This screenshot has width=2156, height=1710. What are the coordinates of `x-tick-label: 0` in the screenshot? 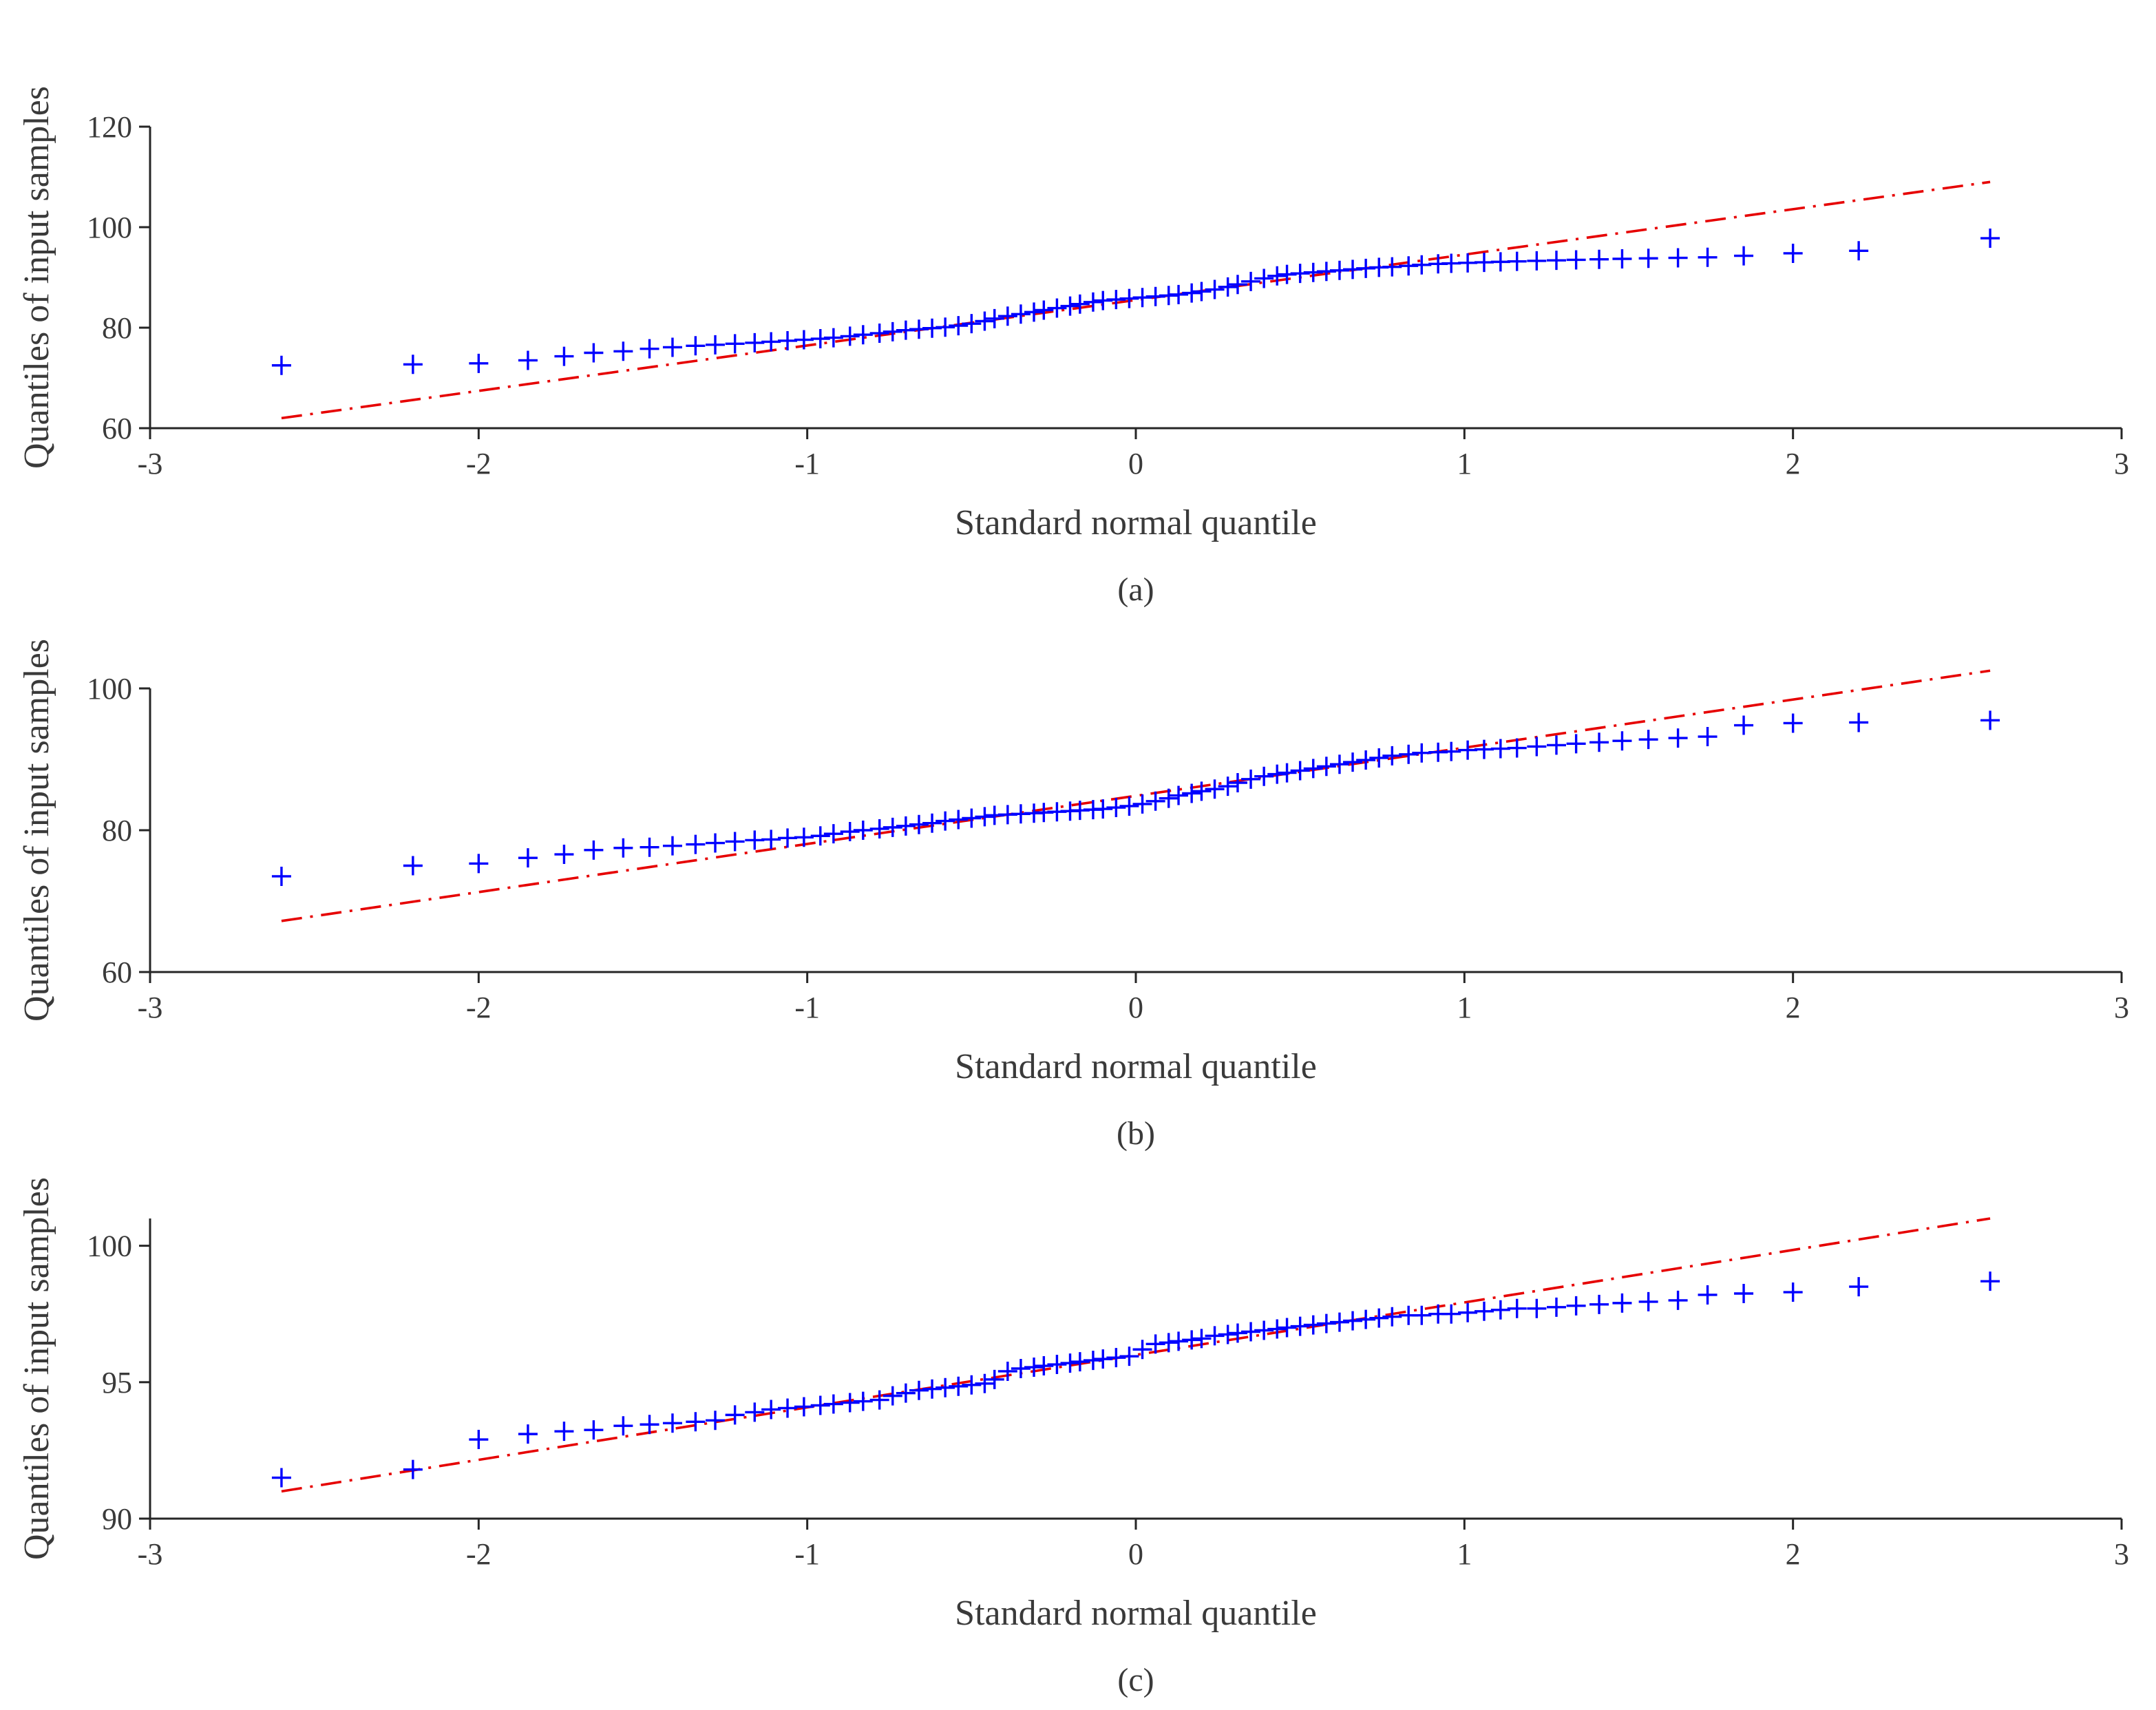 It's located at (1135, 1554).